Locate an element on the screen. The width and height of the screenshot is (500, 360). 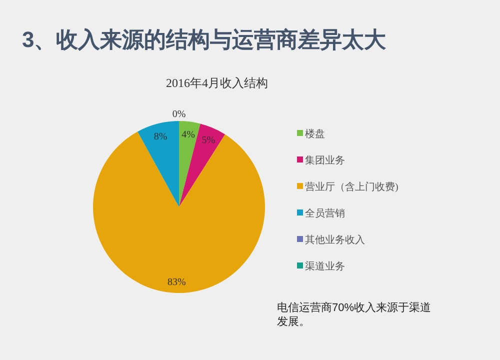
legend-label: 集团业务 is located at coordinates (325, 160).